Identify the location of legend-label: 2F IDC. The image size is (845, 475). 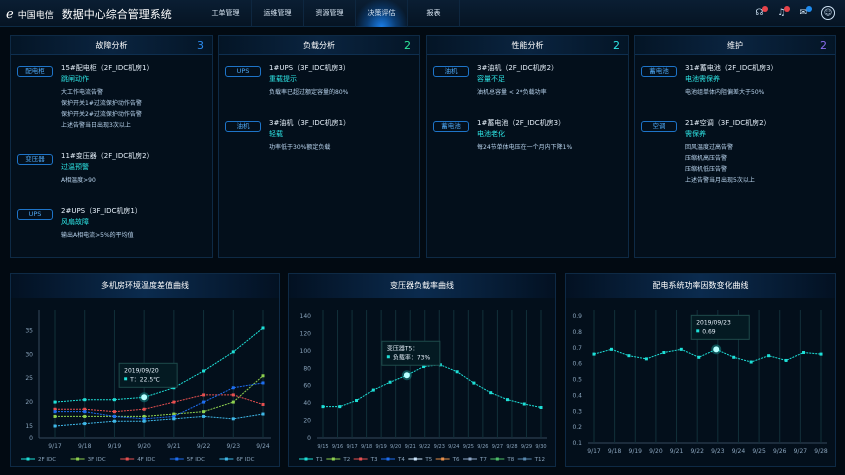
(47, 460).